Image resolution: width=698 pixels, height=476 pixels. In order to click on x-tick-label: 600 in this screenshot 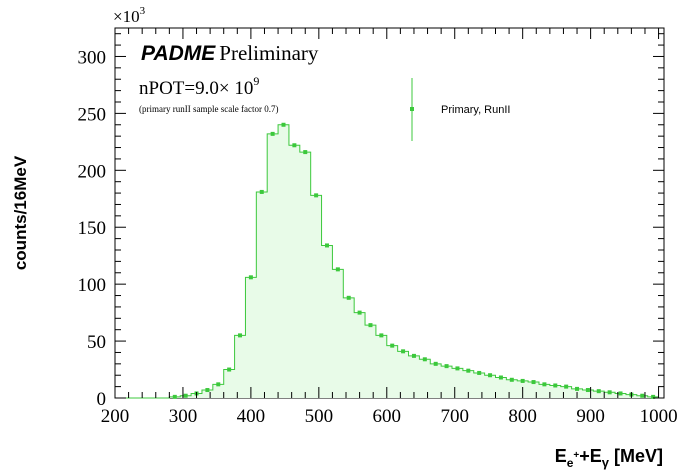, I will do `click(387, 416)`.